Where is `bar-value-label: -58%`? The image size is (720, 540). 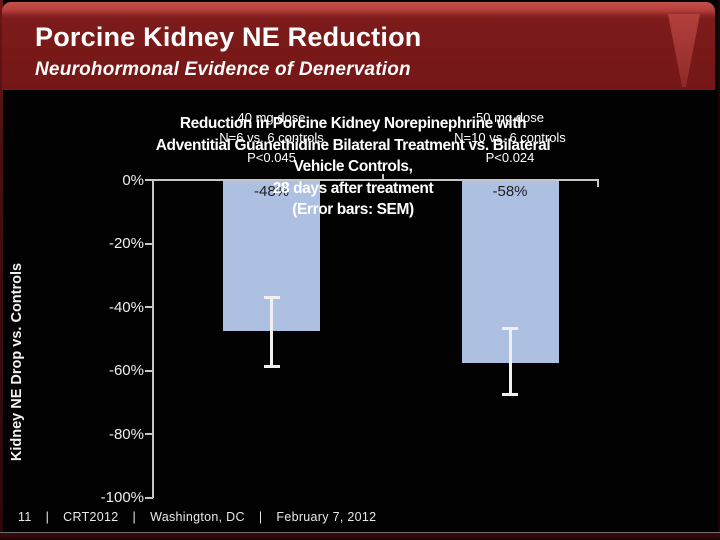
bar-value-label: -58% is located at coordinates (510, 191).